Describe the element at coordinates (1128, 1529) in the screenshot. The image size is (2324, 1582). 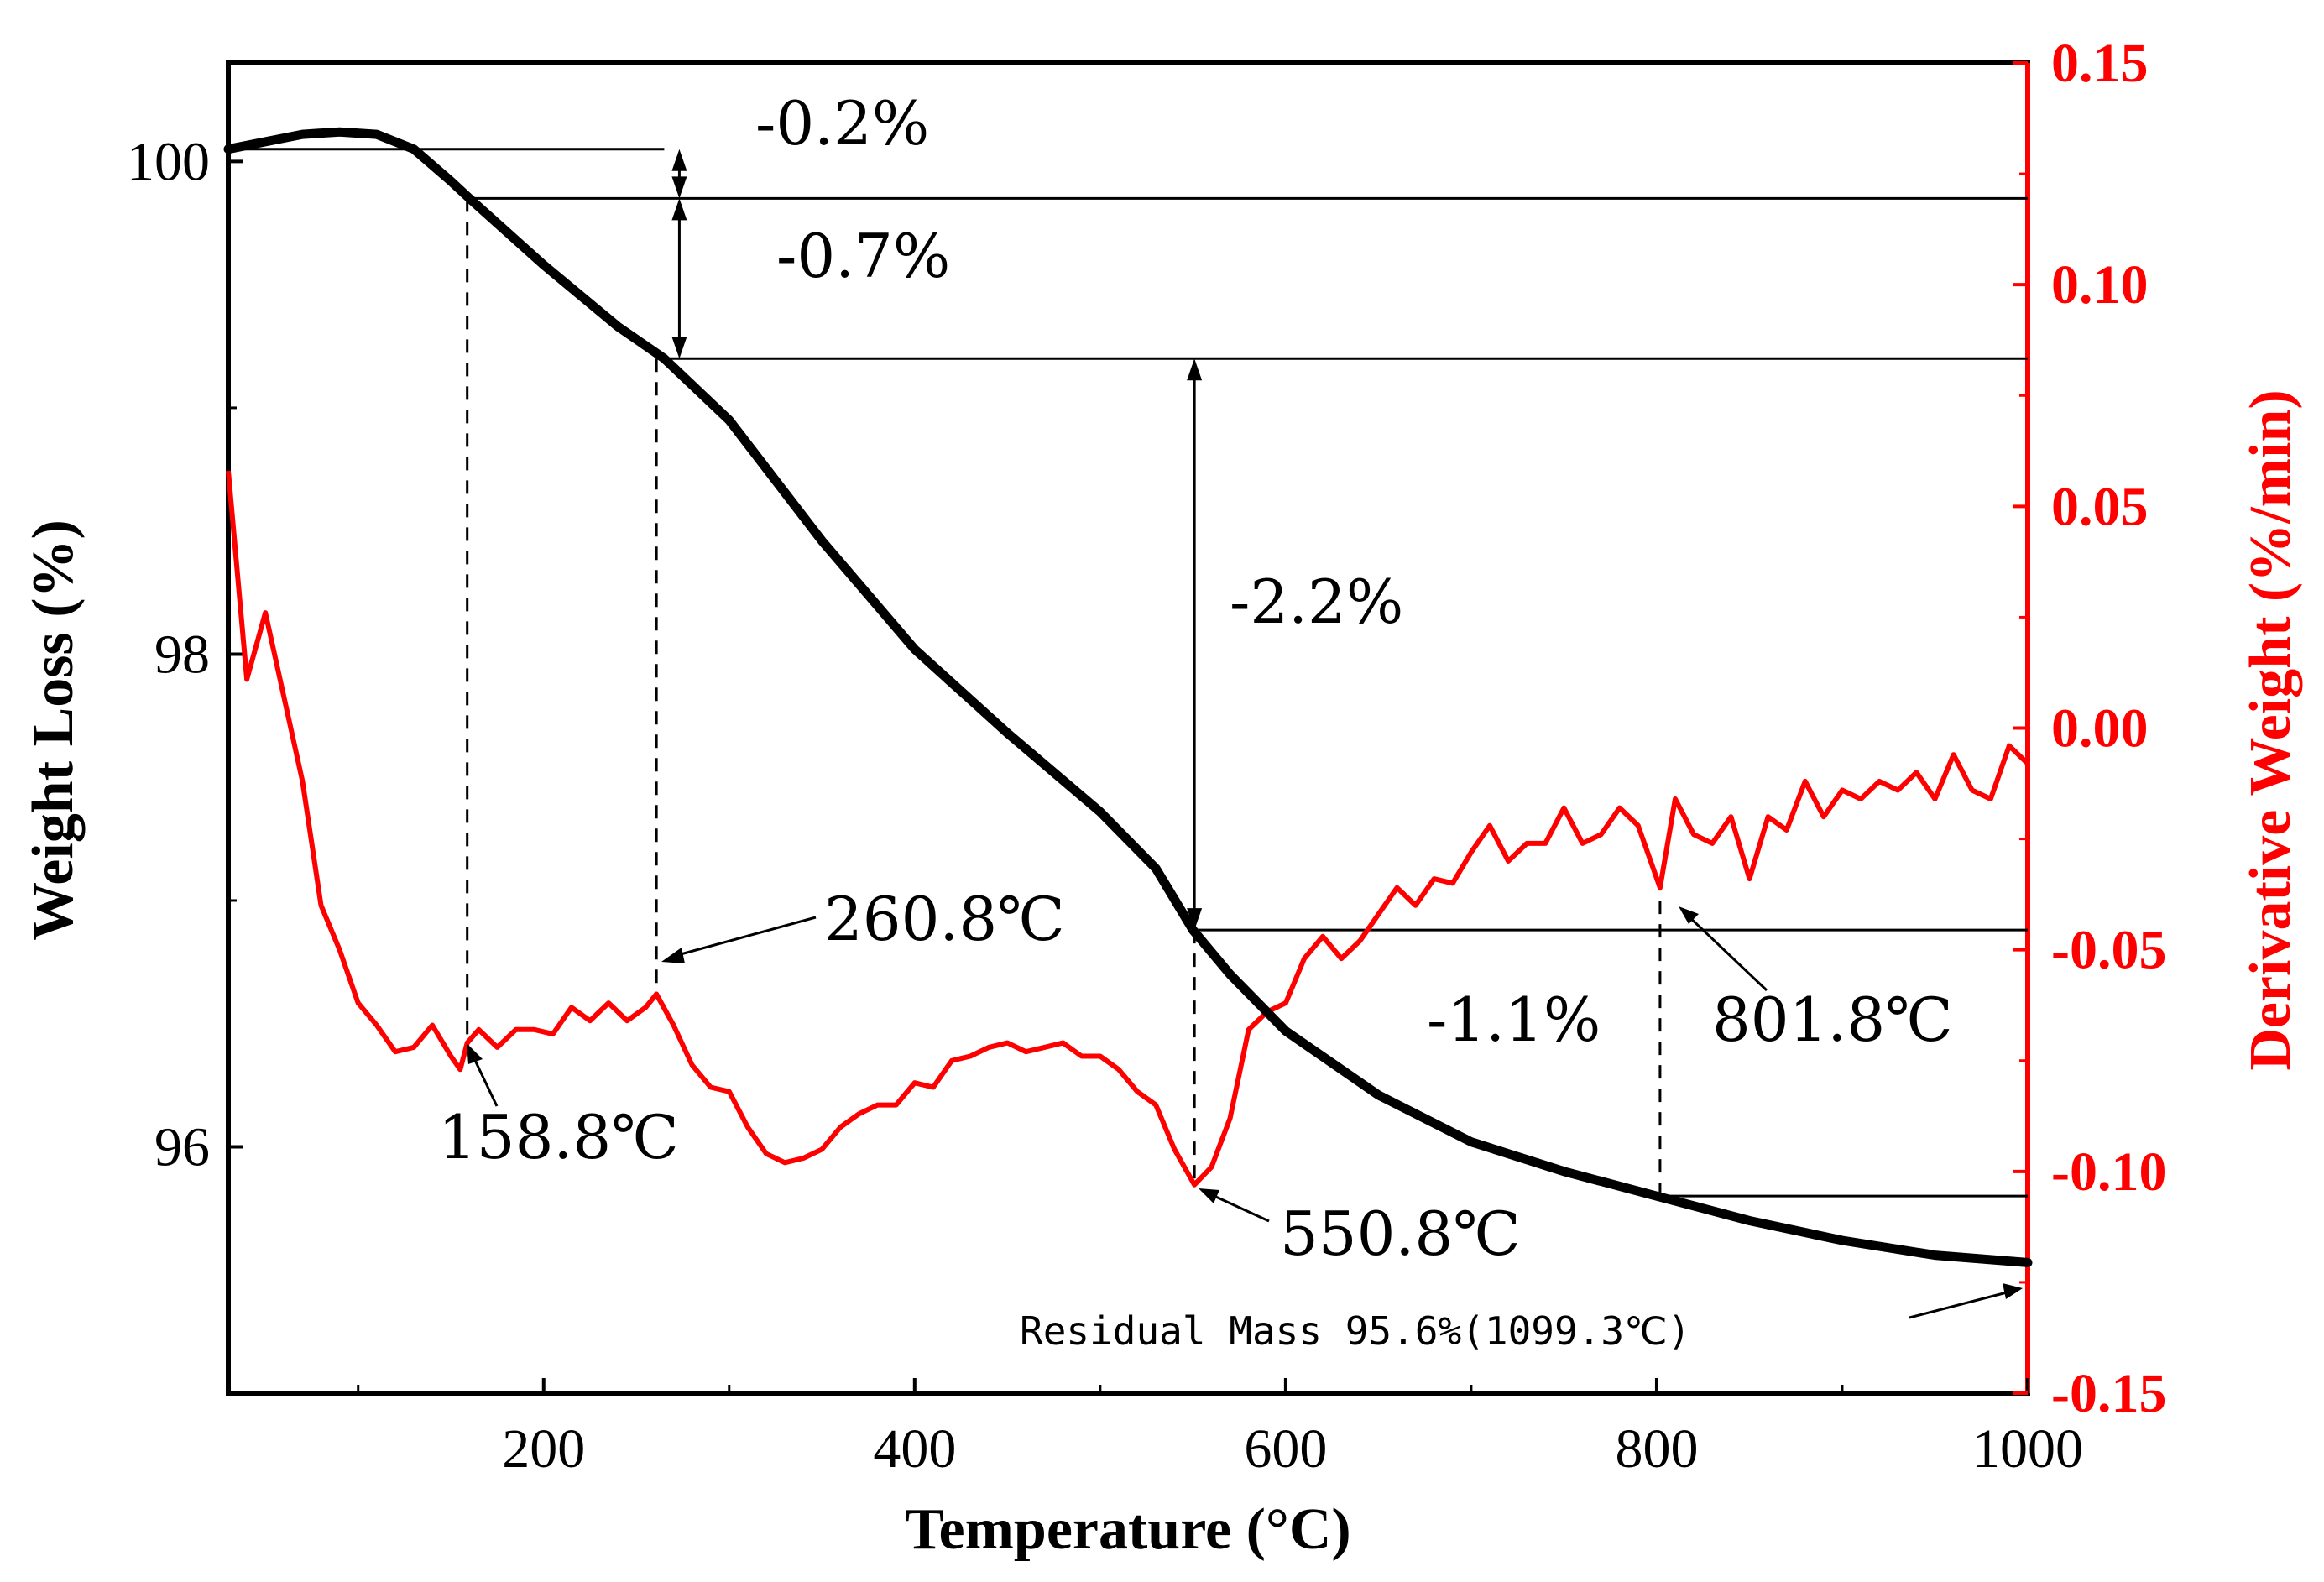
I see `x-axis-title: Temperature (°C)` at that location.